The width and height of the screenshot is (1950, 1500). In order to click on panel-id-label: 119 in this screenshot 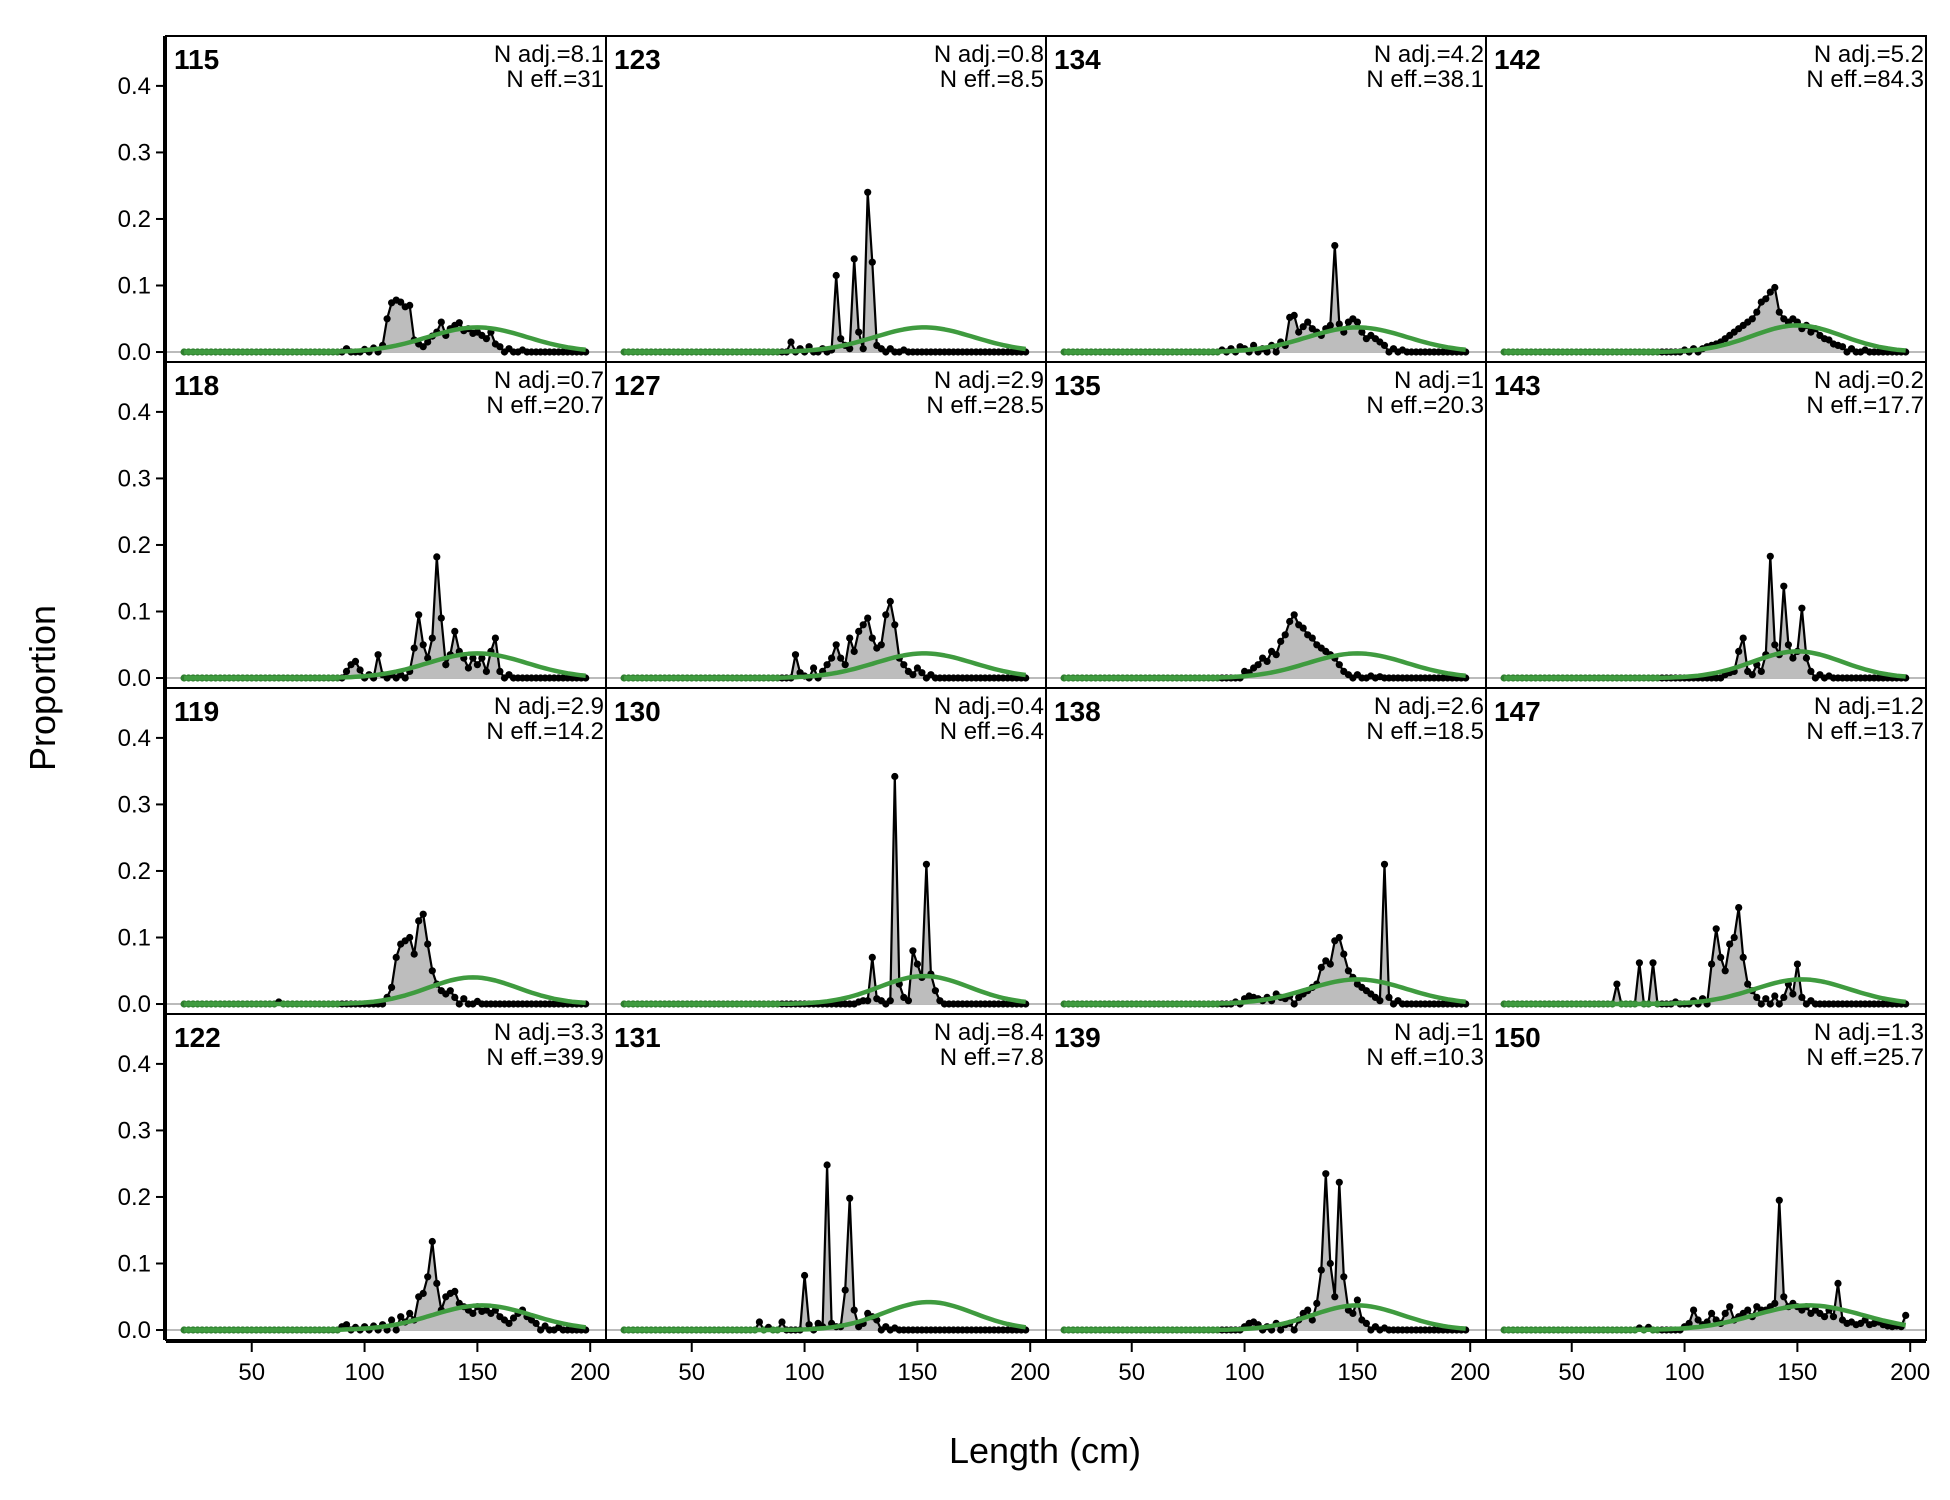, I will do `click(196, 711)`.